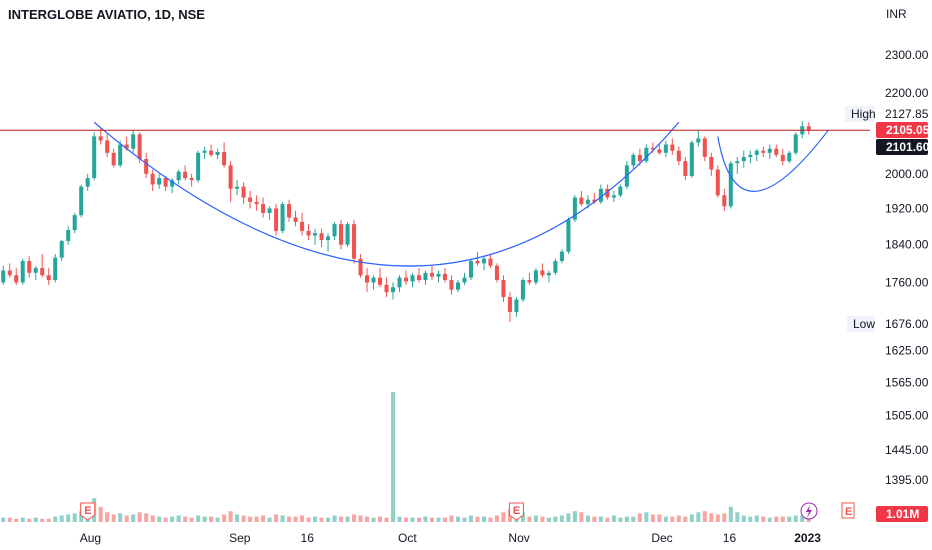  I want to click on lightning-glyph, so click(809, 511).